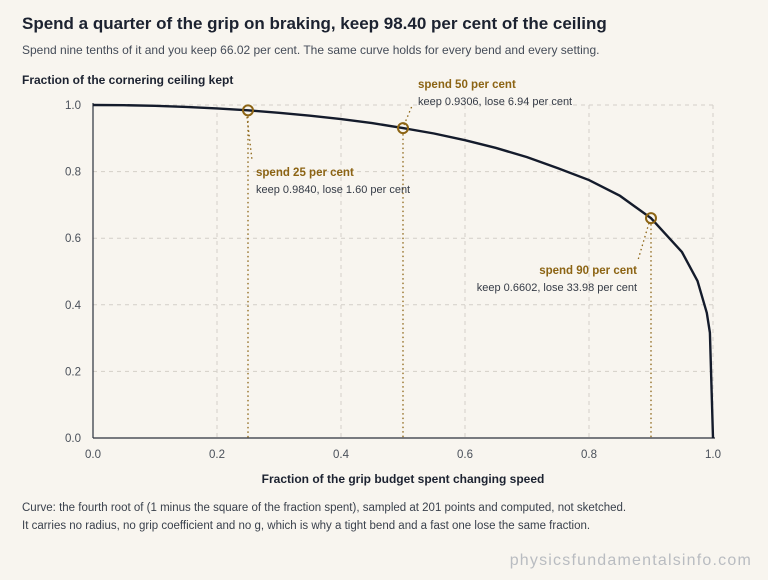  Describe the element at coordinates (73, 439) in the screenshot. I see `y-tick-label: 0.0` at that location.